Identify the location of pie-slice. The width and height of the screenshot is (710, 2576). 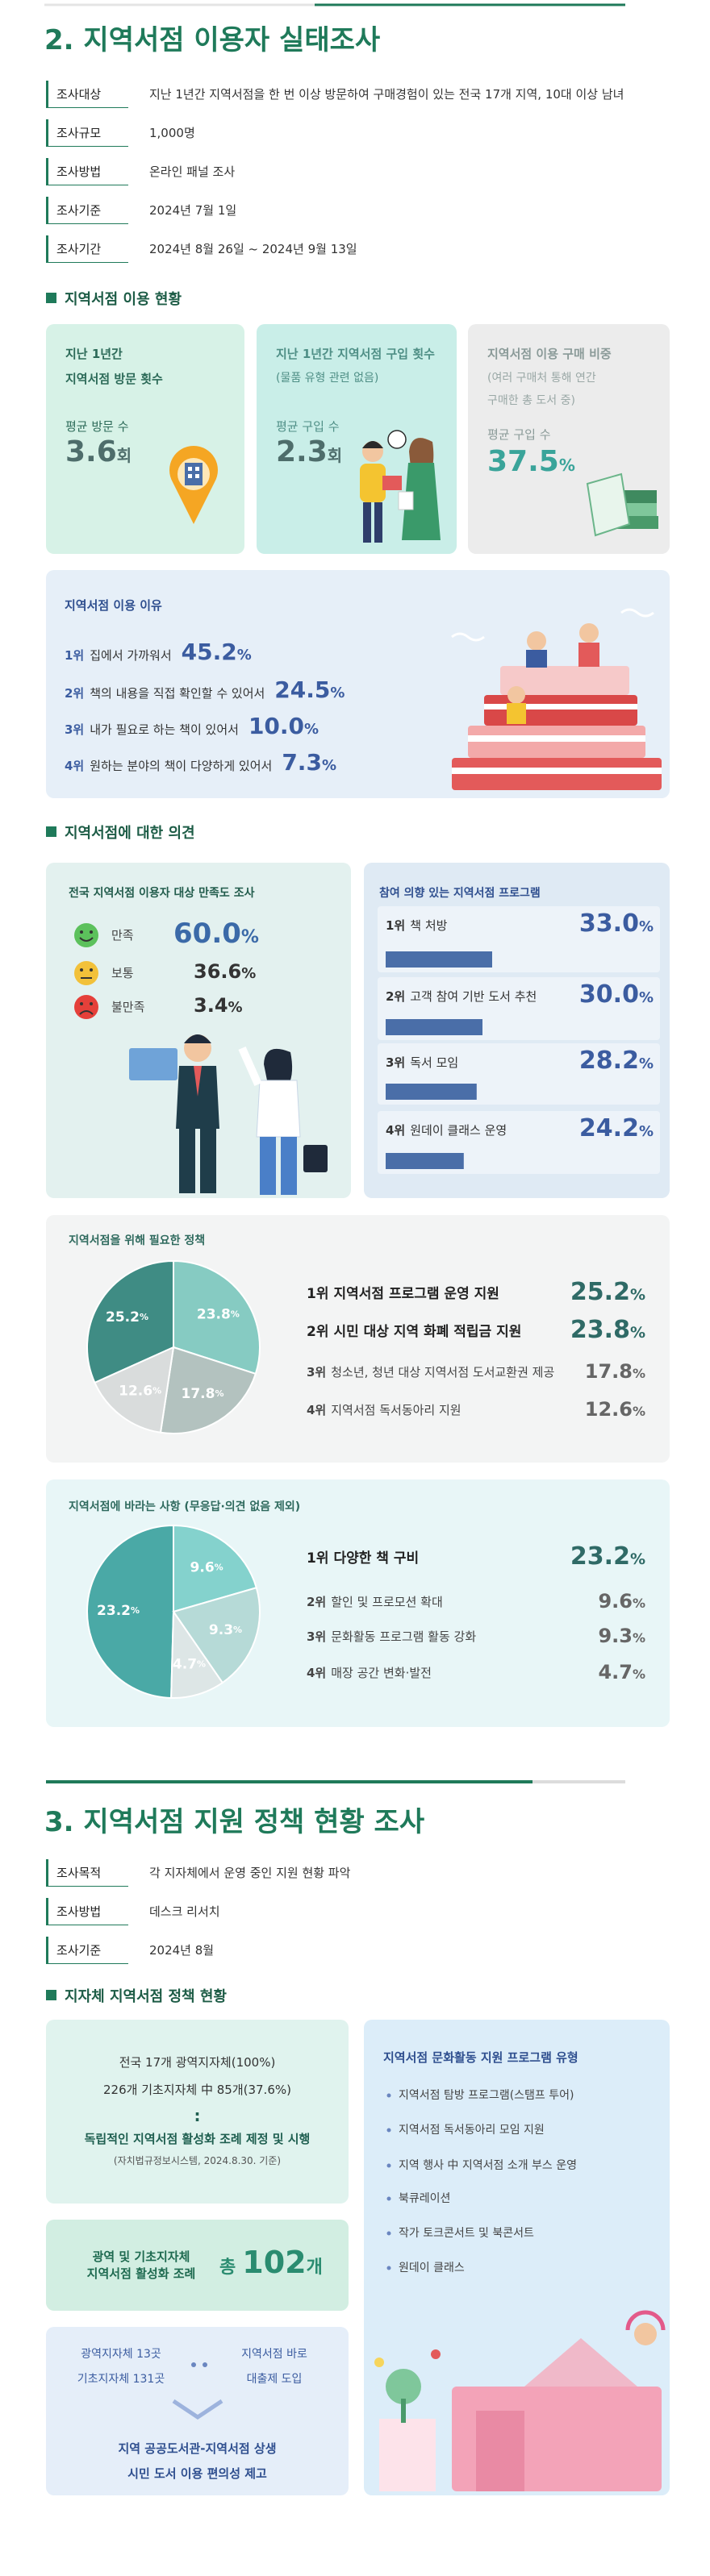
(197, 1653).